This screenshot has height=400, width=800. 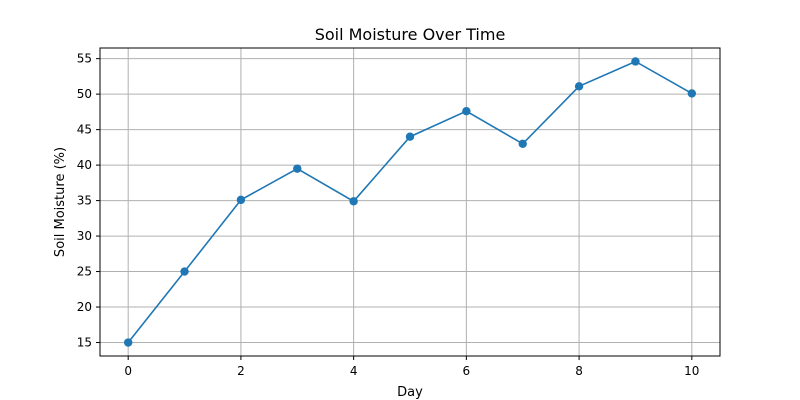 What do you see at coordinates (410, 392) in the screenshot?
I see `x-axis-label: Day` at bounding box center [410, 392].